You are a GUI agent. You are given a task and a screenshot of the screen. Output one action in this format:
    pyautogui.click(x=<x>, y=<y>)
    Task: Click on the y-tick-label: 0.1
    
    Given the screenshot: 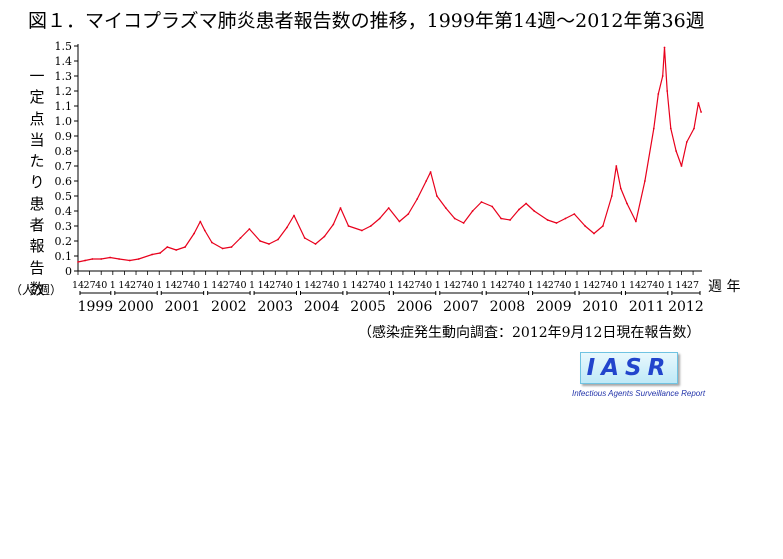 What is the action you would take?
    pyautogui.click(x=64, y=256)
    